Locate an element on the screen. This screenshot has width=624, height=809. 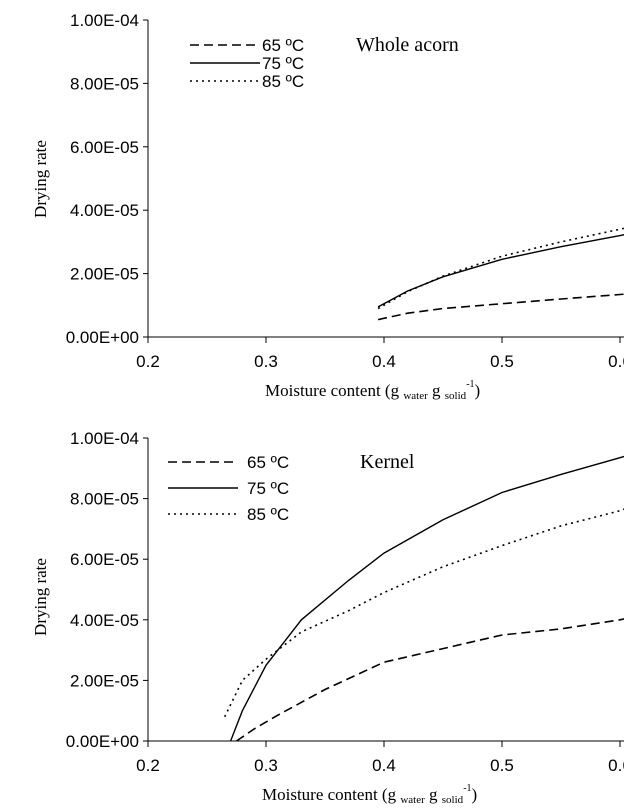
plot-series is located at coordinates (500, 274).